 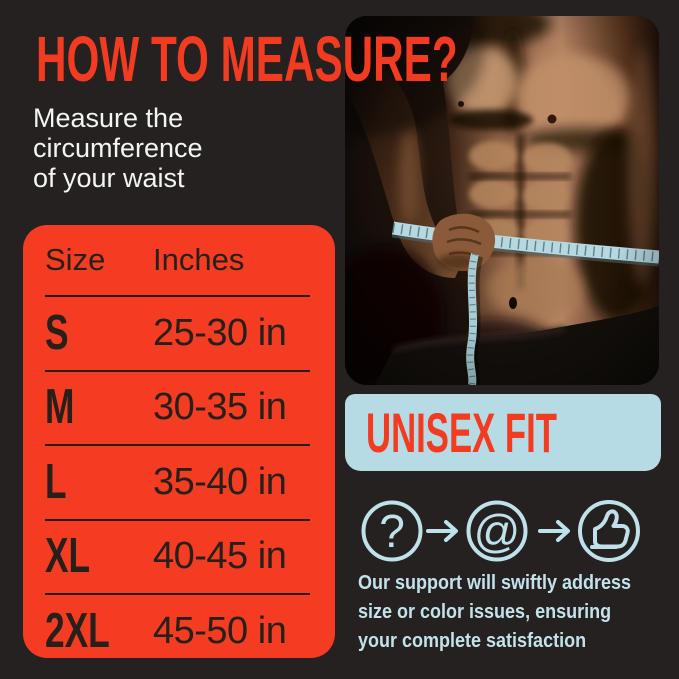 I want to click on inches-cell: 25-30 in, so click(x=220, y=332).